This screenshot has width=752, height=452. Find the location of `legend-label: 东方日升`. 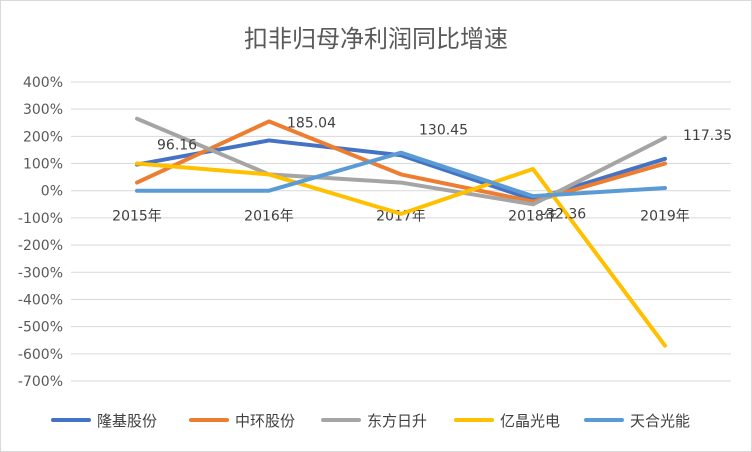

legend-label: 东方日升 is located at coordinates (397, 421).